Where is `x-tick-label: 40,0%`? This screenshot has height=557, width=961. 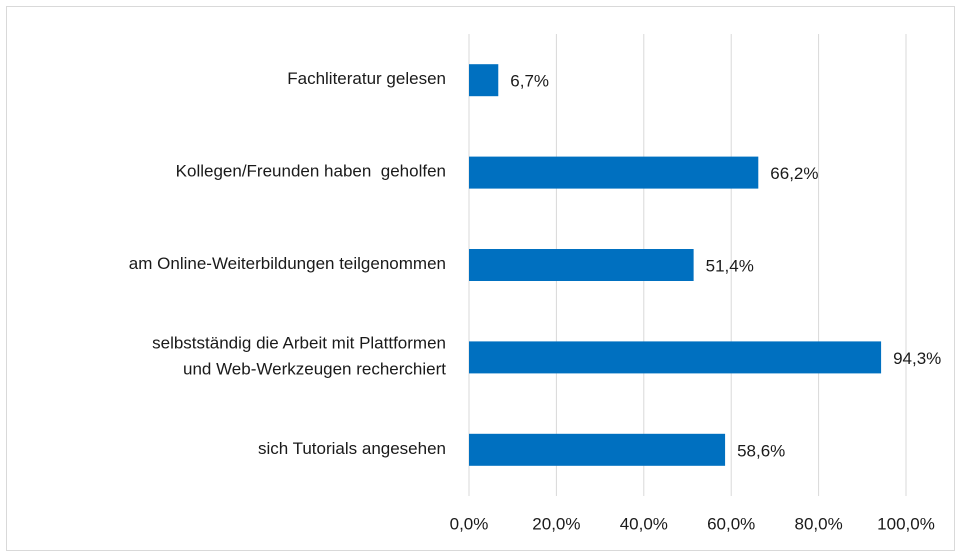 x-tick-label: 40,0% is located at coordinates (644, 523).